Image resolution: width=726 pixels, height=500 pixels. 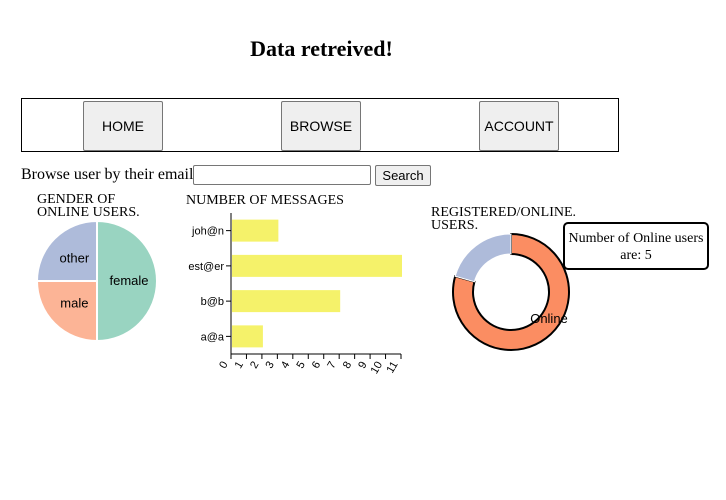 What do you see at coordinates (403, 175) in the screenshot?
I see `search-button: Search` at bounding box center [403, 175].